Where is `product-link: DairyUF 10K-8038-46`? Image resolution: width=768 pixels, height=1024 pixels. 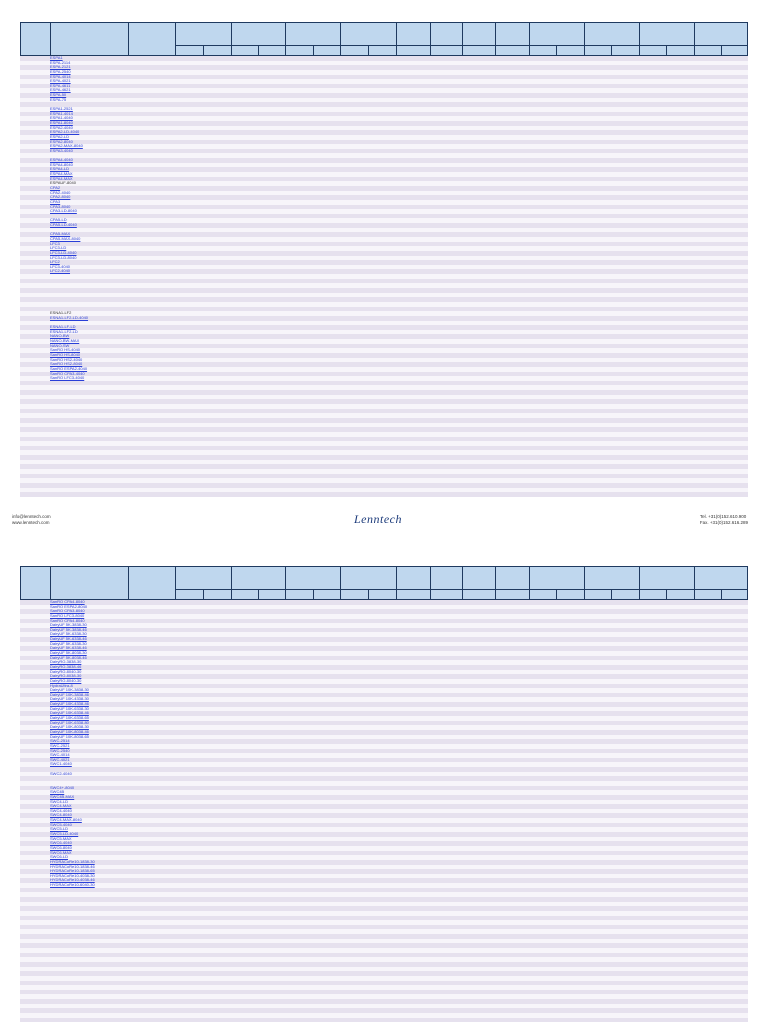 product-link: DairyUF 10K-8038-46 is located at coordinates (69, 731).